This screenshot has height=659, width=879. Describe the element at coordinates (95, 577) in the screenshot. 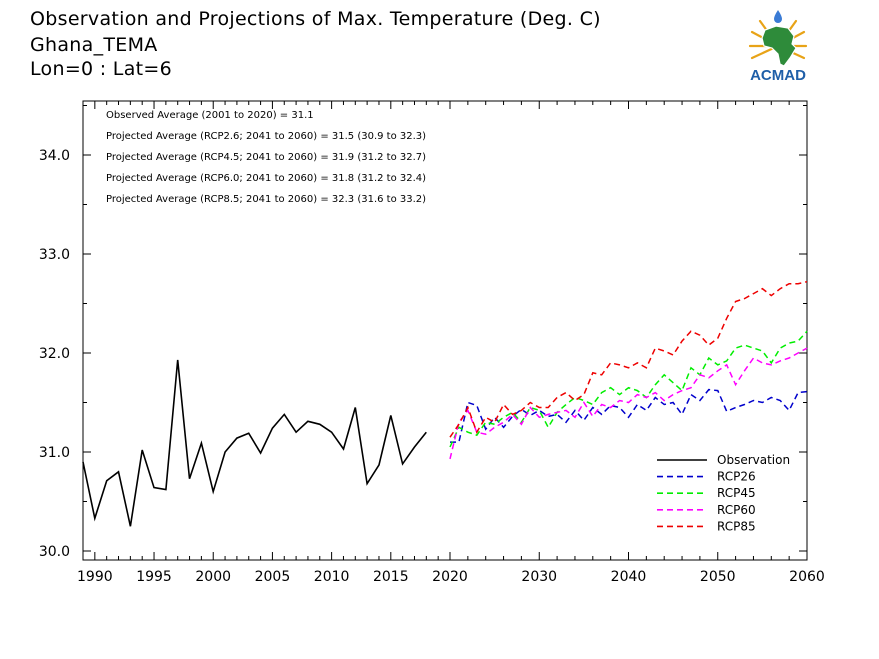

I see `x-tick-label: 1990` at that location.